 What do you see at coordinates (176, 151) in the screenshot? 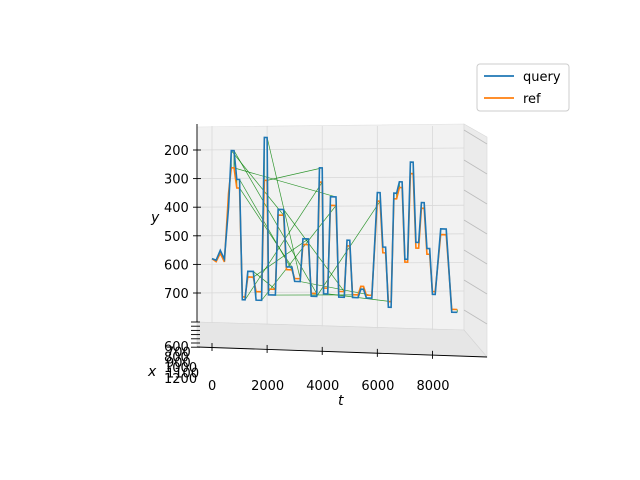
I see `y-tick-label: 200` at bounding box center [176, 151].